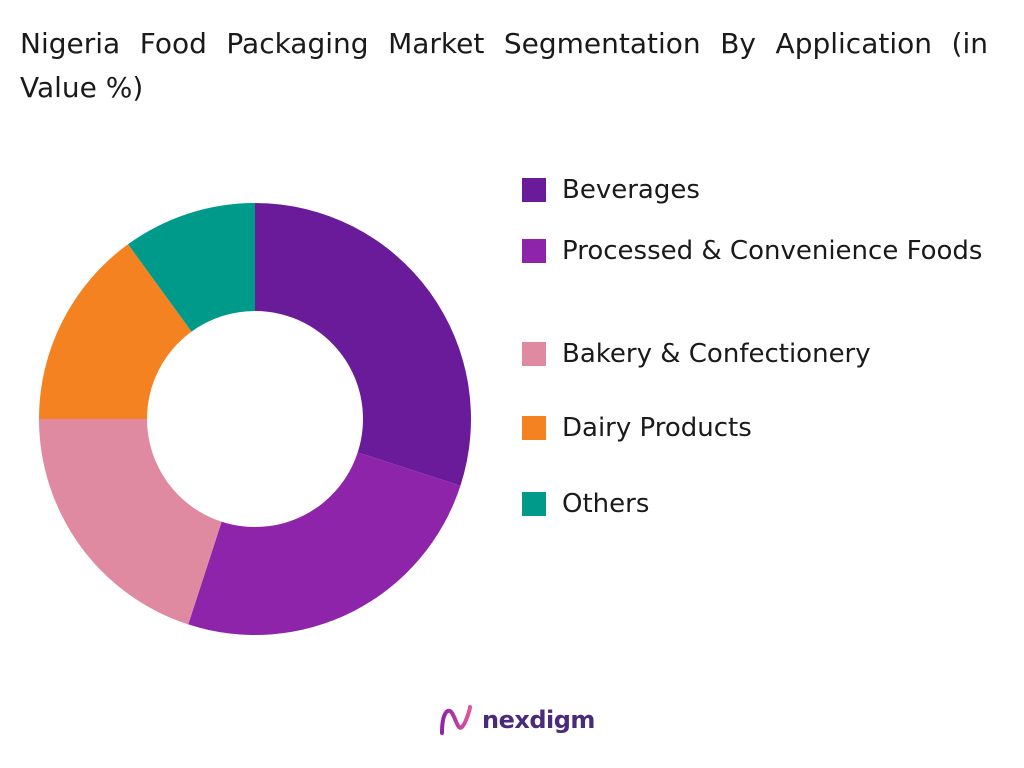 The height and width of the screenshot is (768, 1024). Describe the element at coordinates (606, 504) in the screenshot. I see `legend-label: Others` at that location.